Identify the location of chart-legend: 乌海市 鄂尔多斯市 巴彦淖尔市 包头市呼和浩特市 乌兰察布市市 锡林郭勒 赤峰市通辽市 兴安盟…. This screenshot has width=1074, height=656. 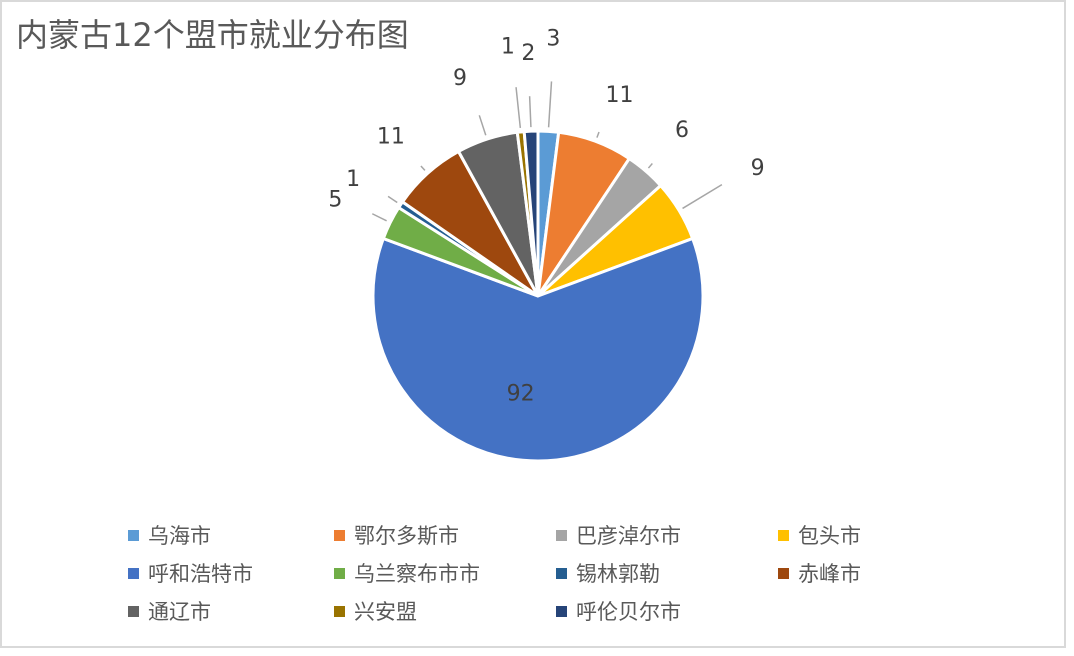
(538, 573).